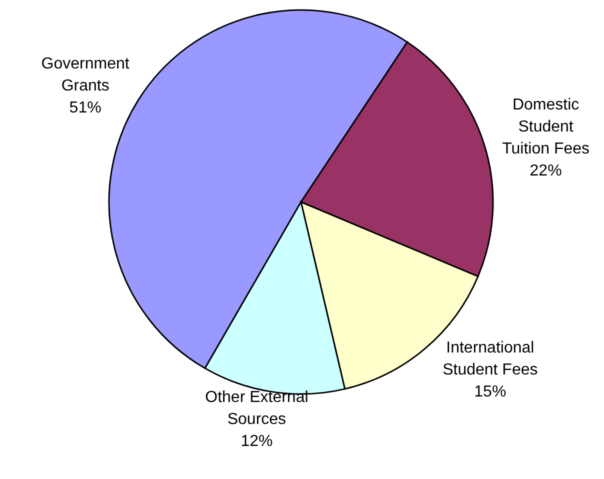  I want to click on data-label: 15%, so click(490, 391).